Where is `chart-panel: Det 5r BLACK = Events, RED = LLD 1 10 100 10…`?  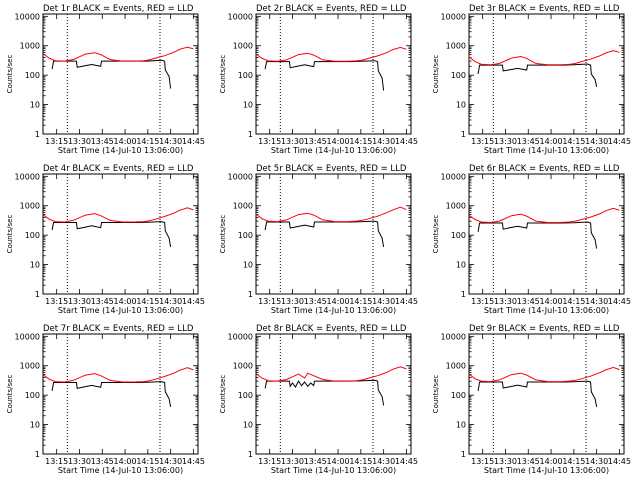 chart-panel: Det 5r BLACK = Events, RED = LLD 1 10 100 10… is located at coordinates (318, 239).